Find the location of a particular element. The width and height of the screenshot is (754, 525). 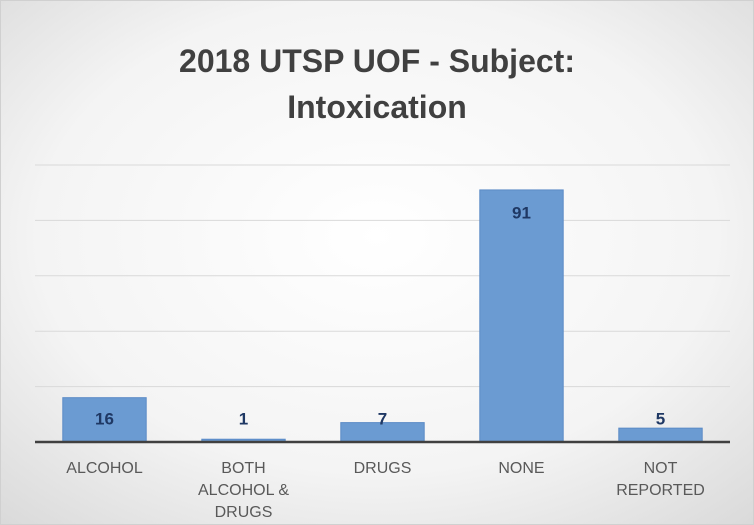

chart-title: 2018 UTSP UOF - Subject: Intoxication is located at coordinates (377, 84).